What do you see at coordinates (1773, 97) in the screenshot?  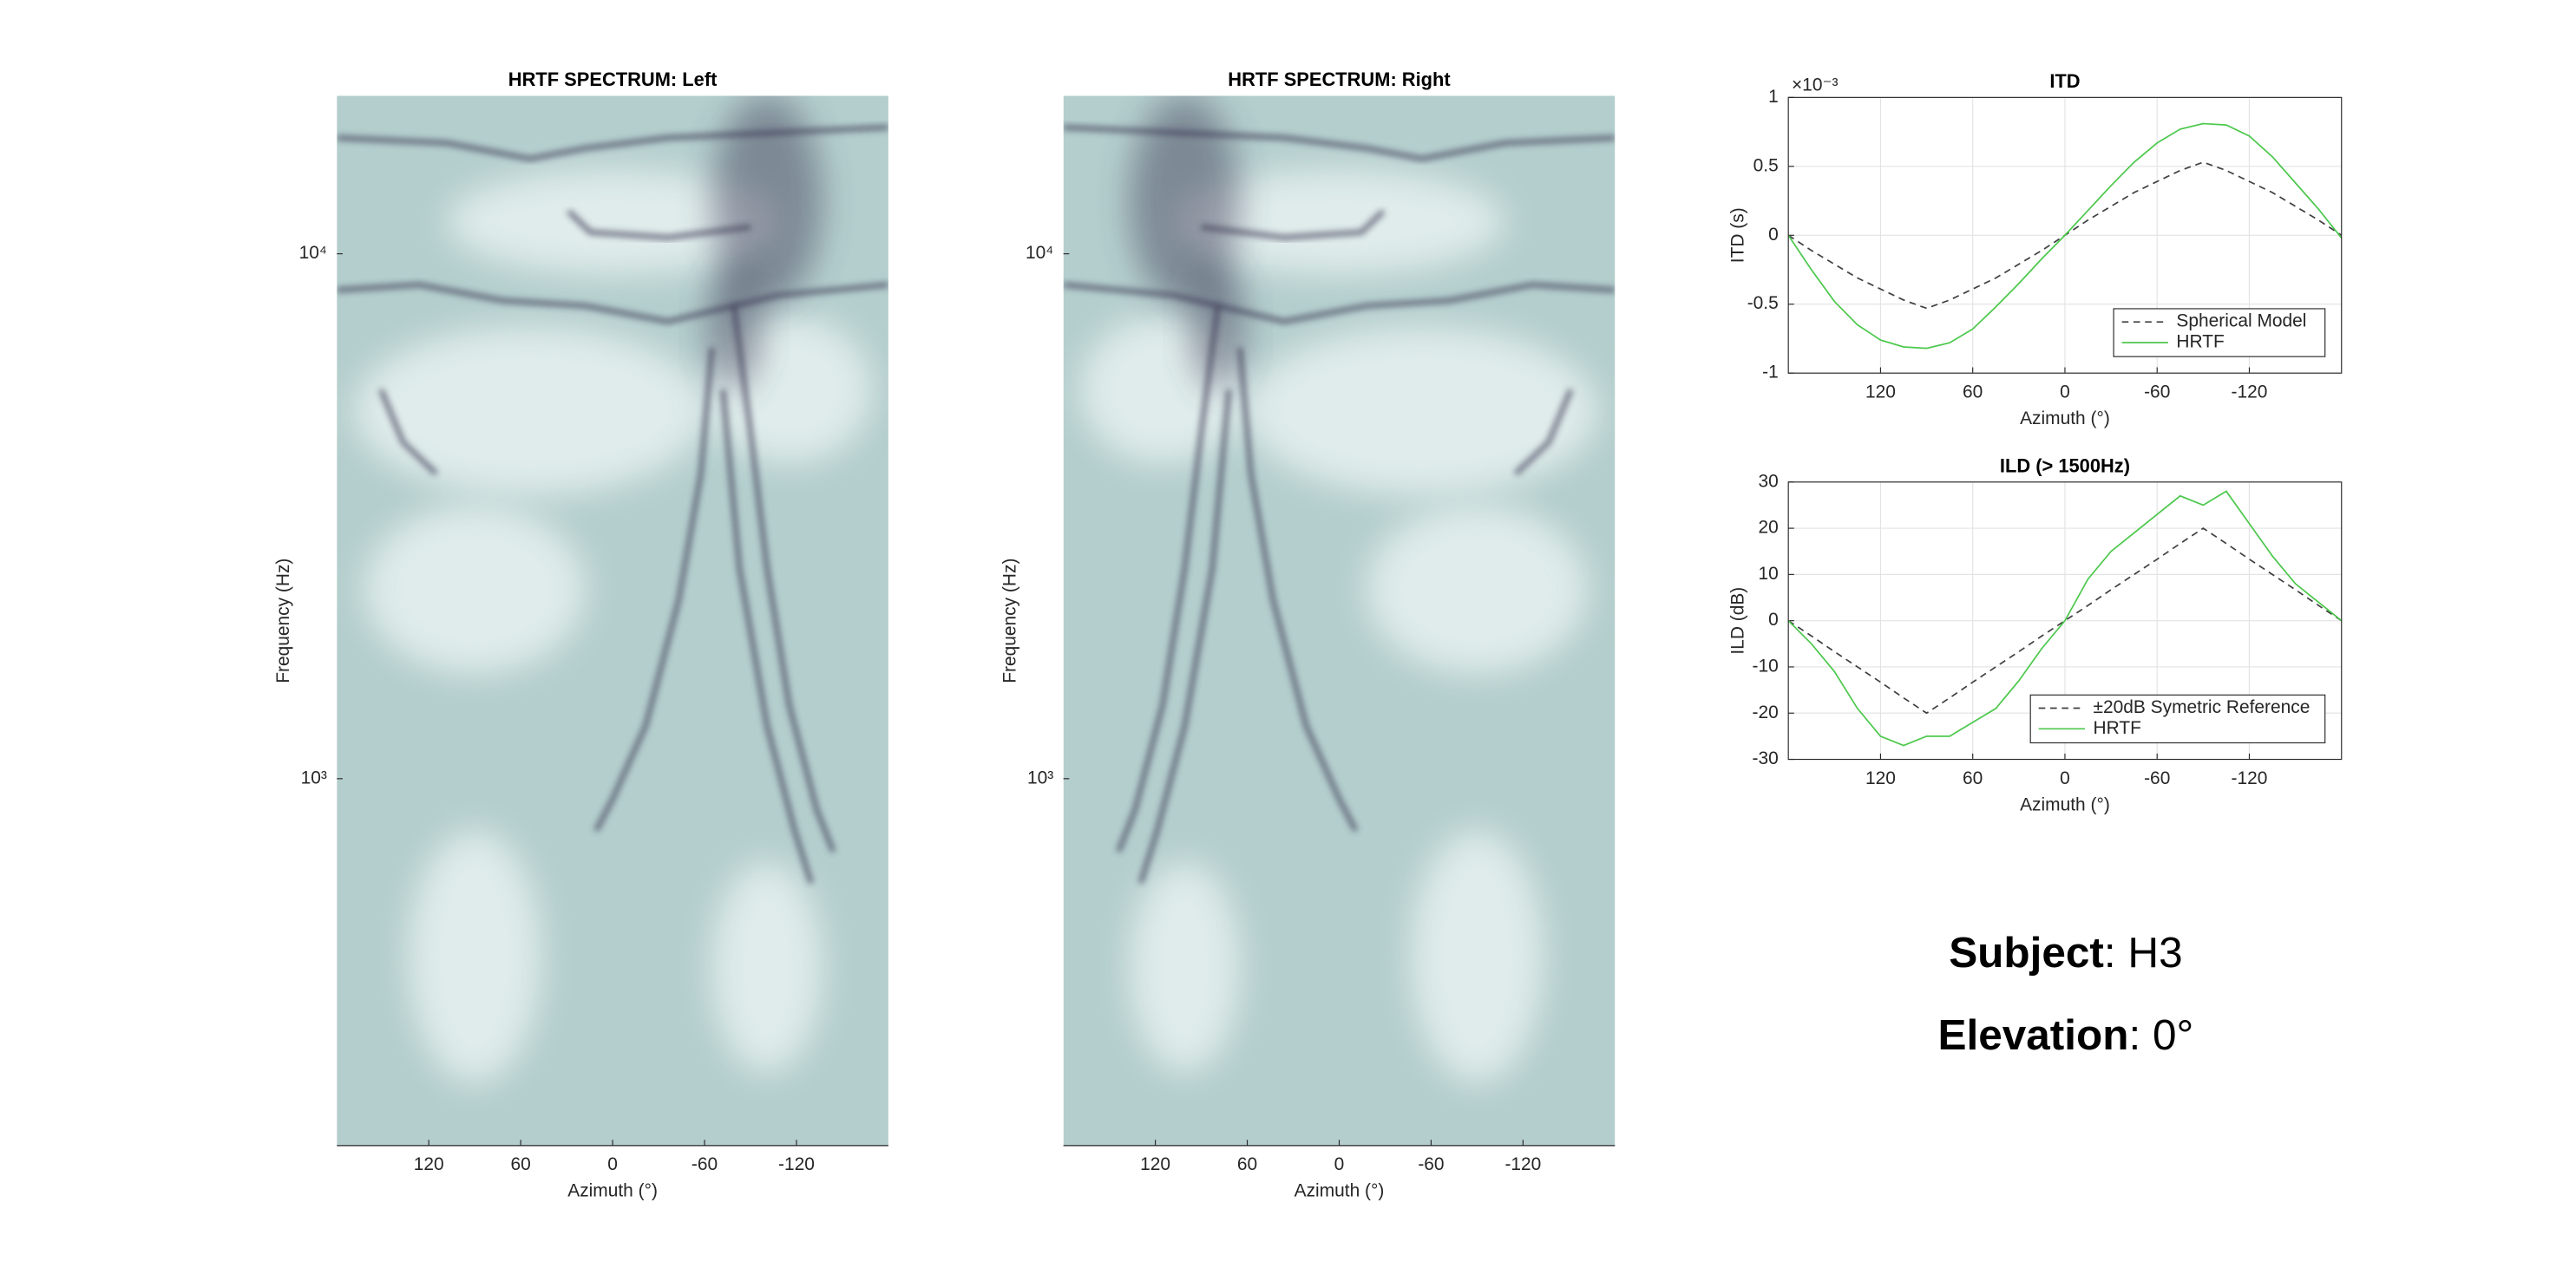 I see `y-tick-label: 1` at bounding box center [1773, 97].